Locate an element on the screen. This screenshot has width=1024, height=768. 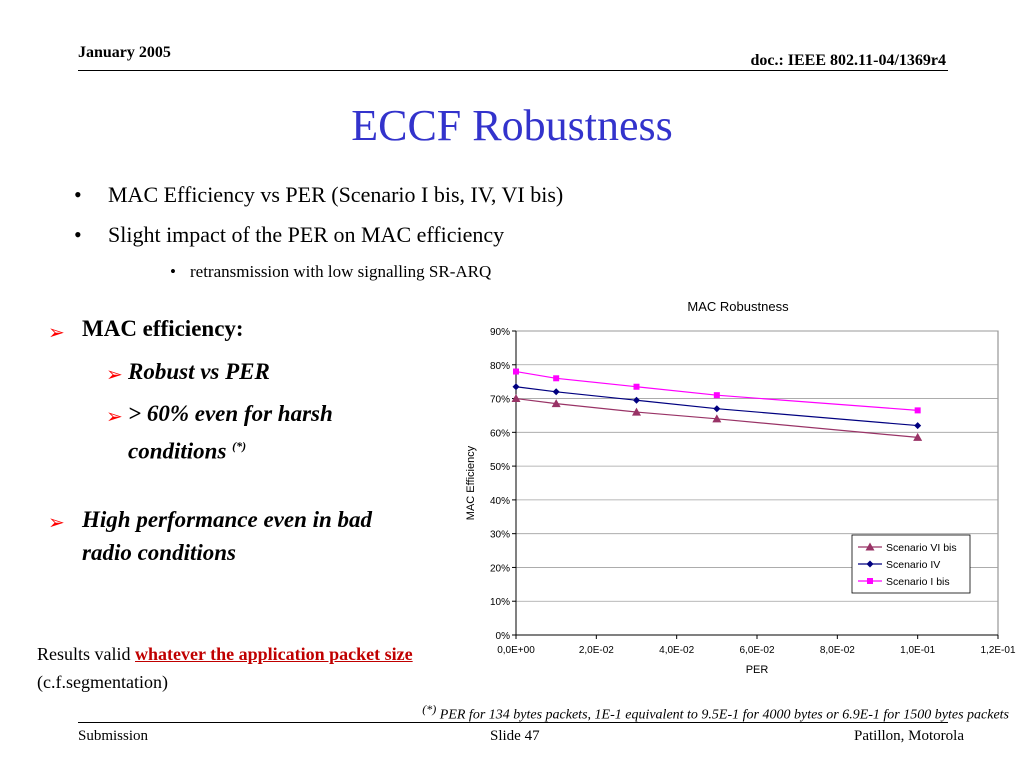
chart-legend: Scenario VI bis Scenario IV Scenario I bis is located at coordinates (911, 564).